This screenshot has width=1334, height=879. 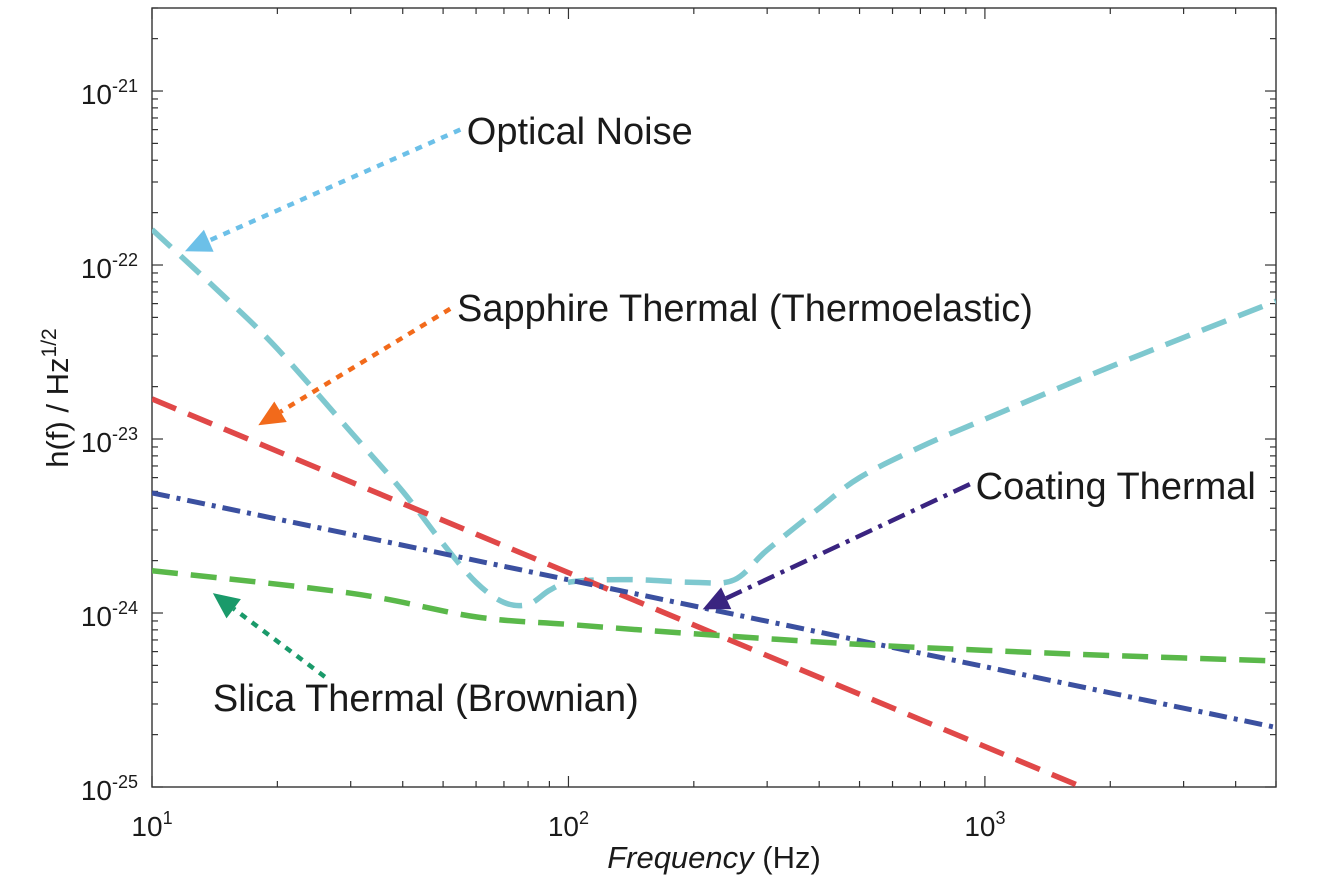 I want to click on x-tick-label: 10¹, so click(x=151, y=825).